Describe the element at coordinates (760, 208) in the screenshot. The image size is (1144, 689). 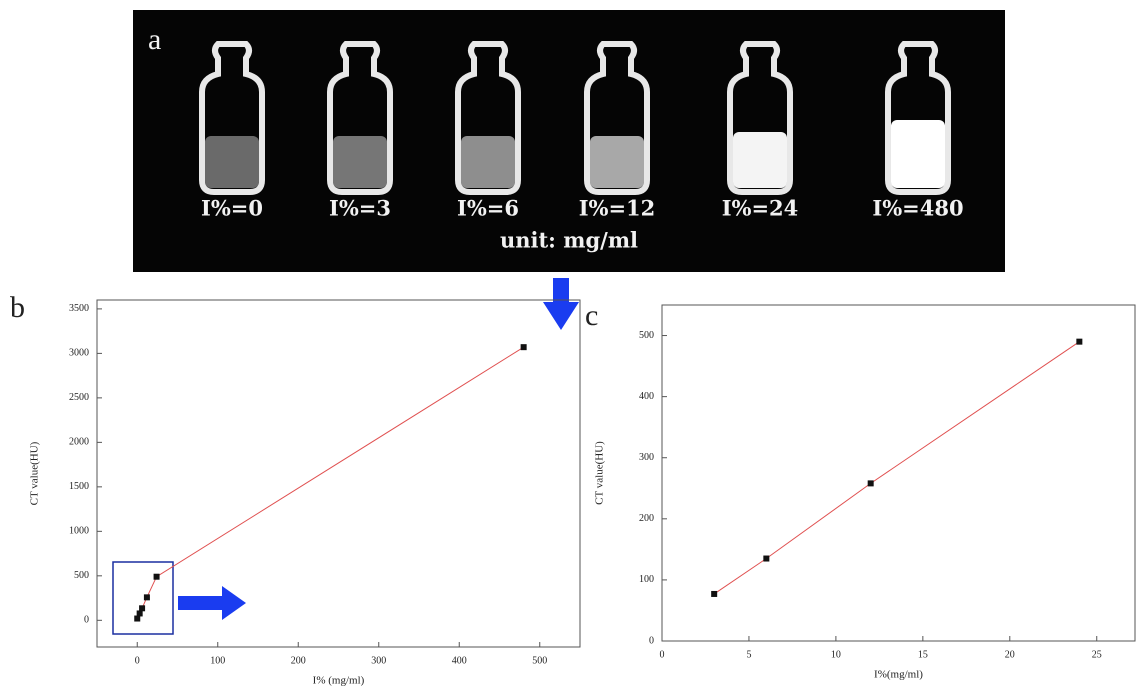
I see `vial-caption: I%=24` at that location.